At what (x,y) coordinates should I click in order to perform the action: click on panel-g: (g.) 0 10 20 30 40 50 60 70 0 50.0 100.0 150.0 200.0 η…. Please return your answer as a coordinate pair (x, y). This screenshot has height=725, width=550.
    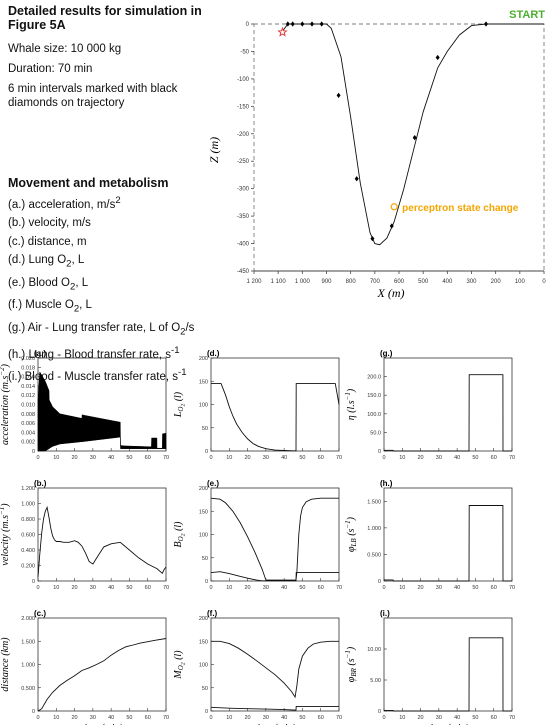
    Looking at the image, I should click on (429, 405).